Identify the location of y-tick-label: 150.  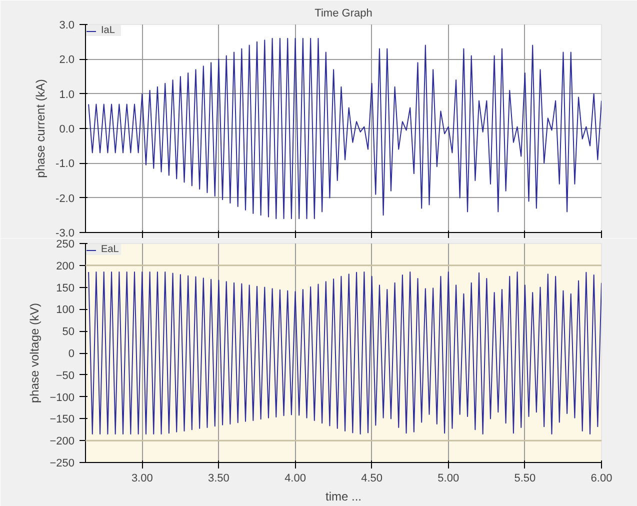
(65, 288).